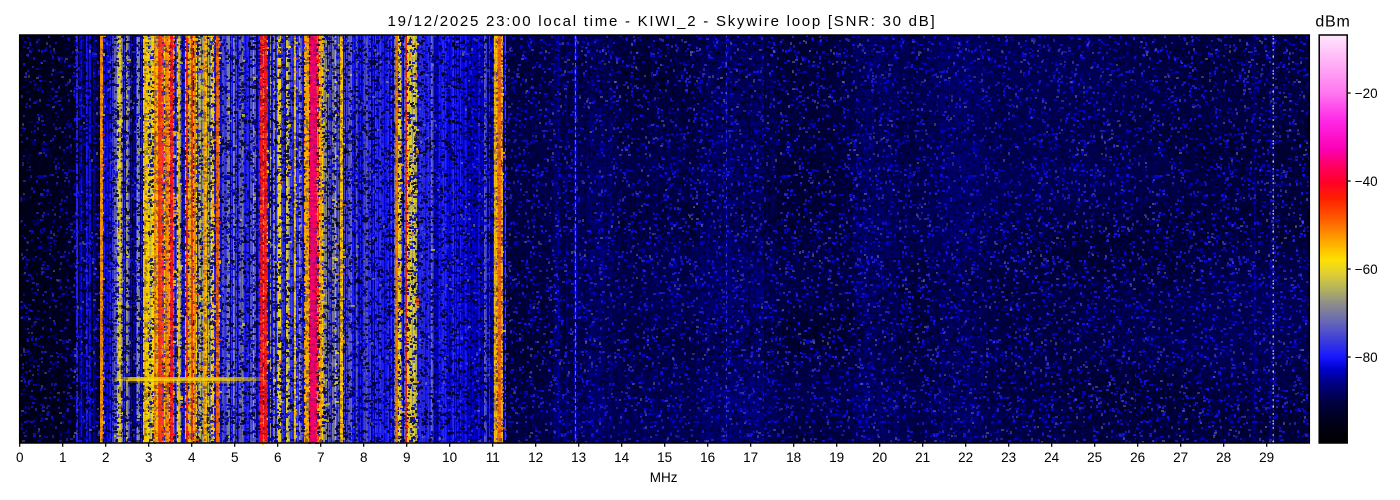 This screenshot has width=1400, height=500. What do you see at coordinates (836, 457) in the screenshot?
I see `svg-text: 19` at bounding box center [836, 457].